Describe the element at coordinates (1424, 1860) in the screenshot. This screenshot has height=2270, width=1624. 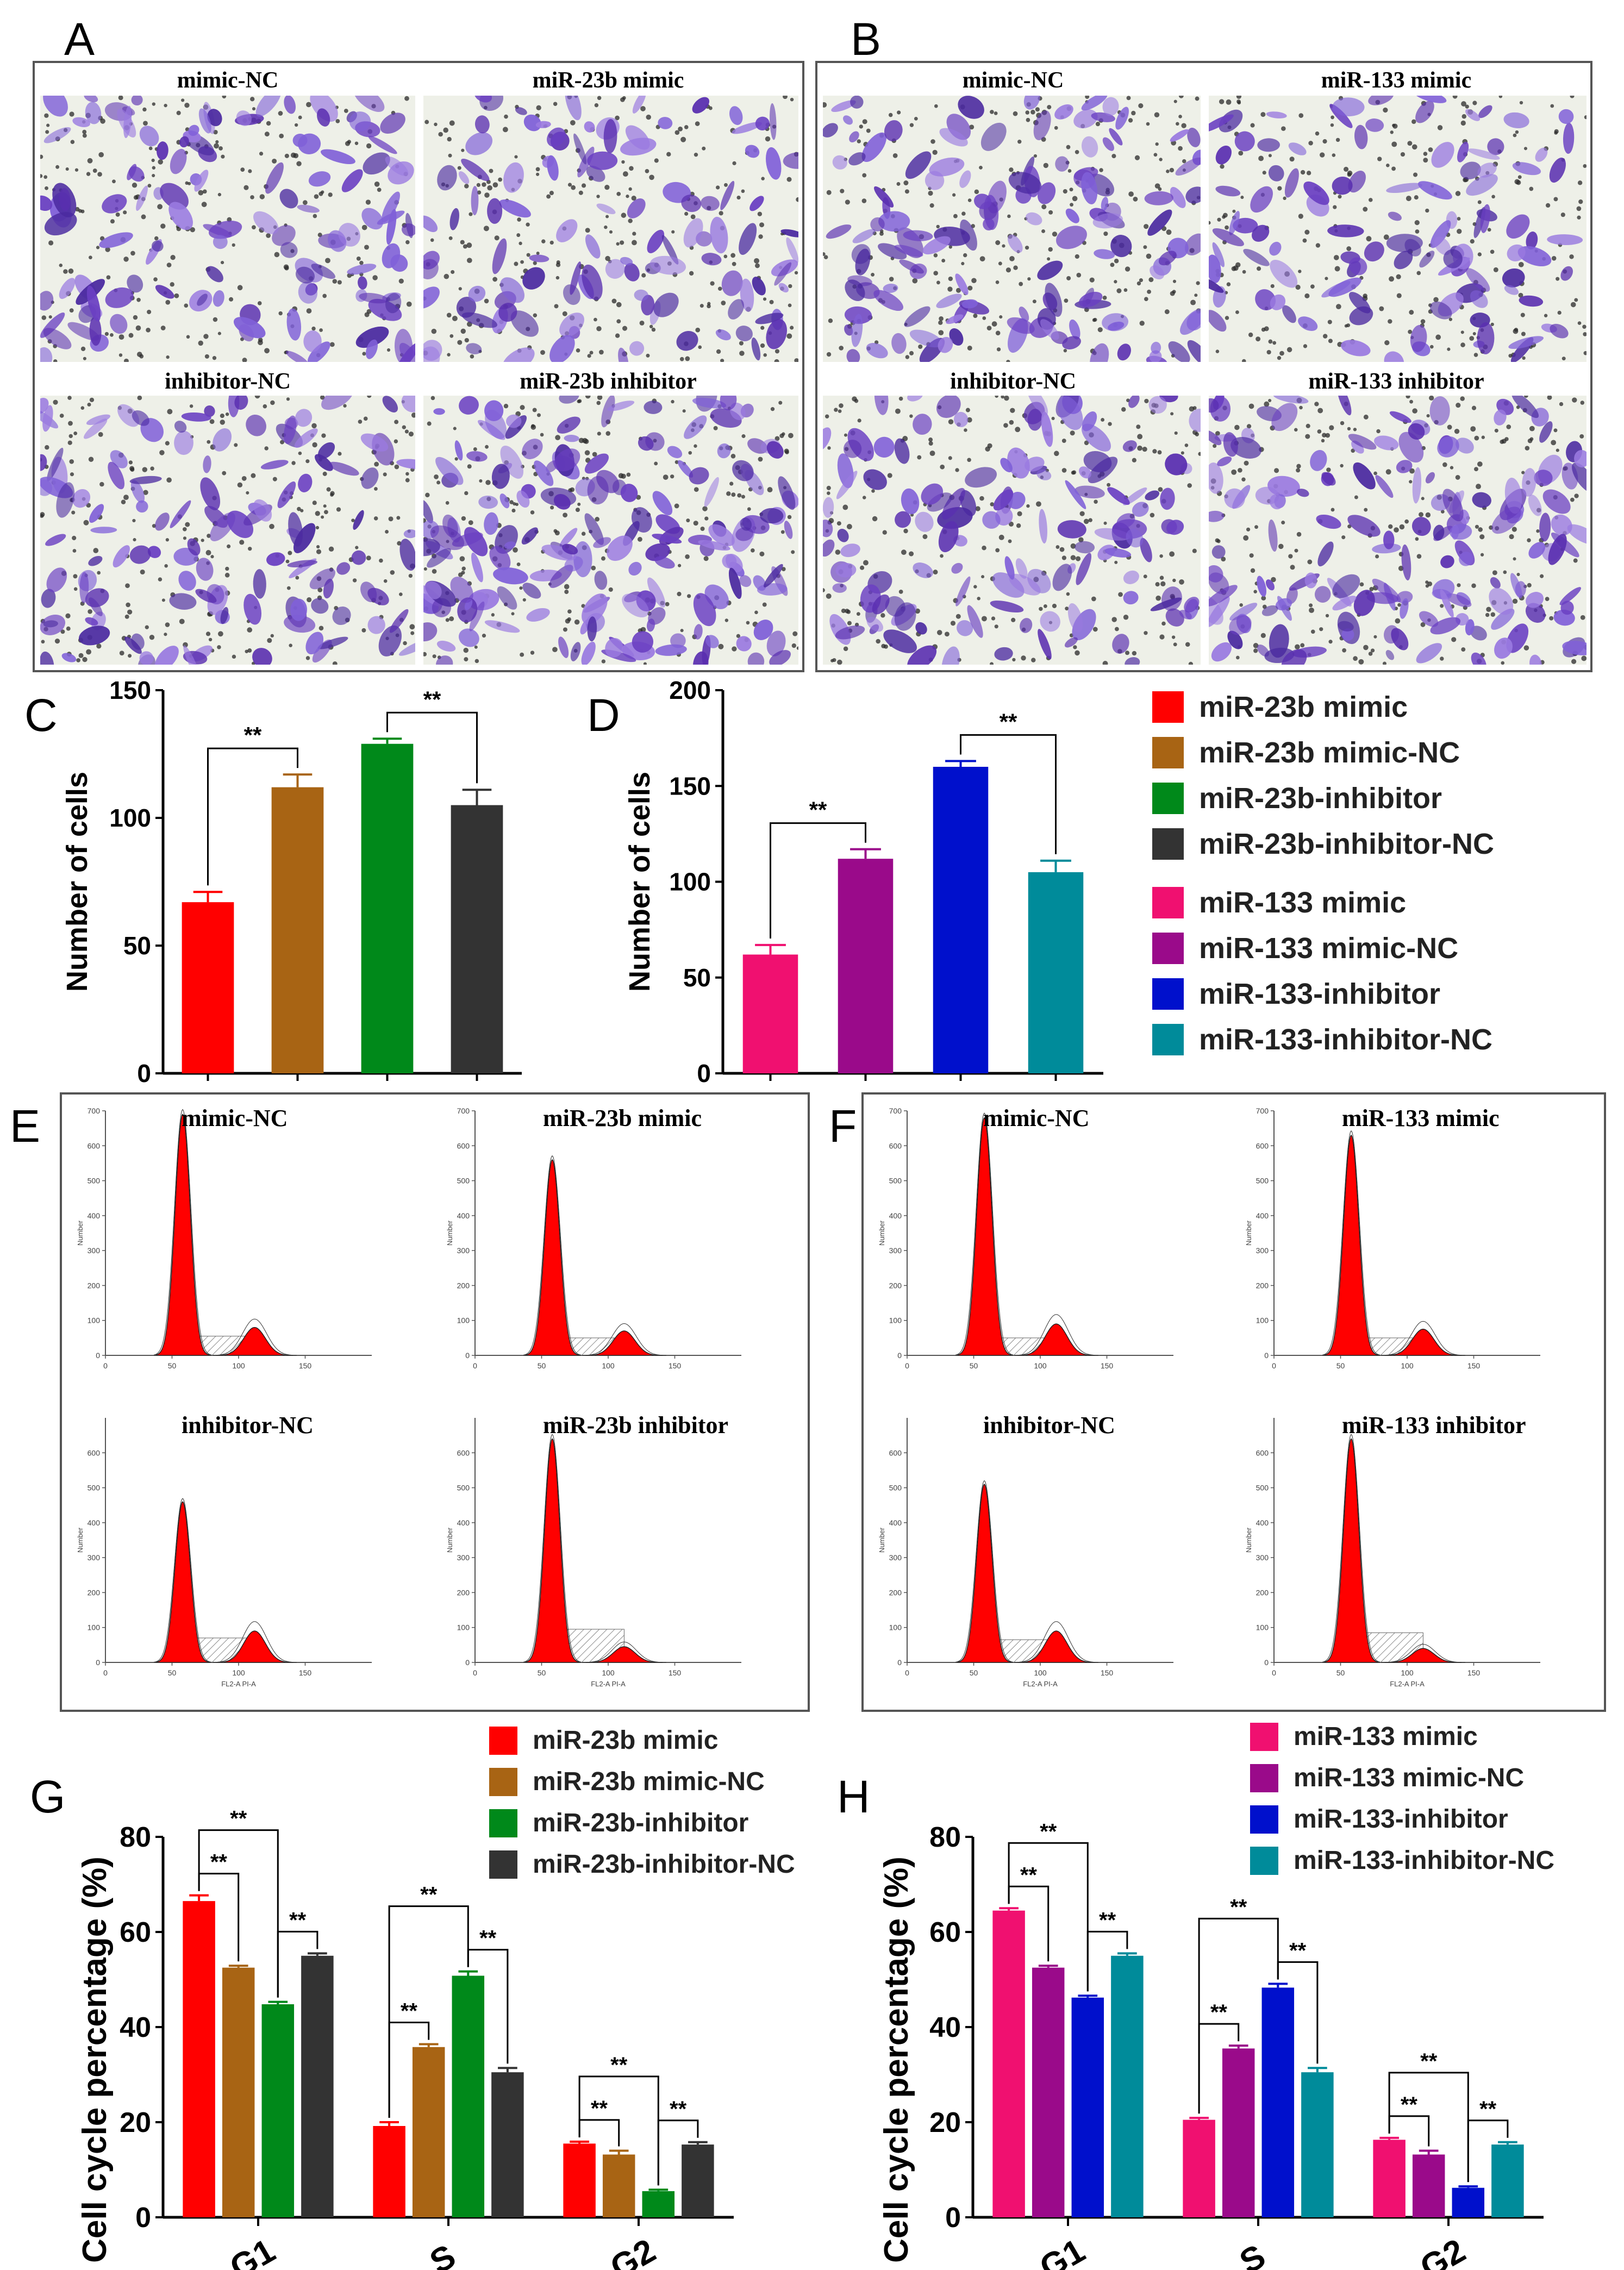
I see `legend-label: miR-133-inhibitor-NC` at that location.